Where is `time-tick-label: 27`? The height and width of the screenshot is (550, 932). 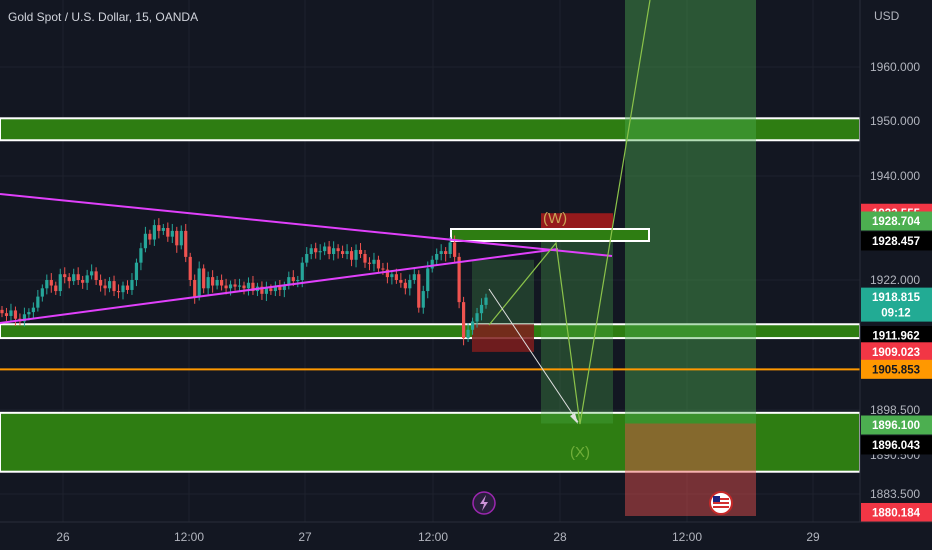
time-tick-label: 27 is located at coordinates (305, 537).